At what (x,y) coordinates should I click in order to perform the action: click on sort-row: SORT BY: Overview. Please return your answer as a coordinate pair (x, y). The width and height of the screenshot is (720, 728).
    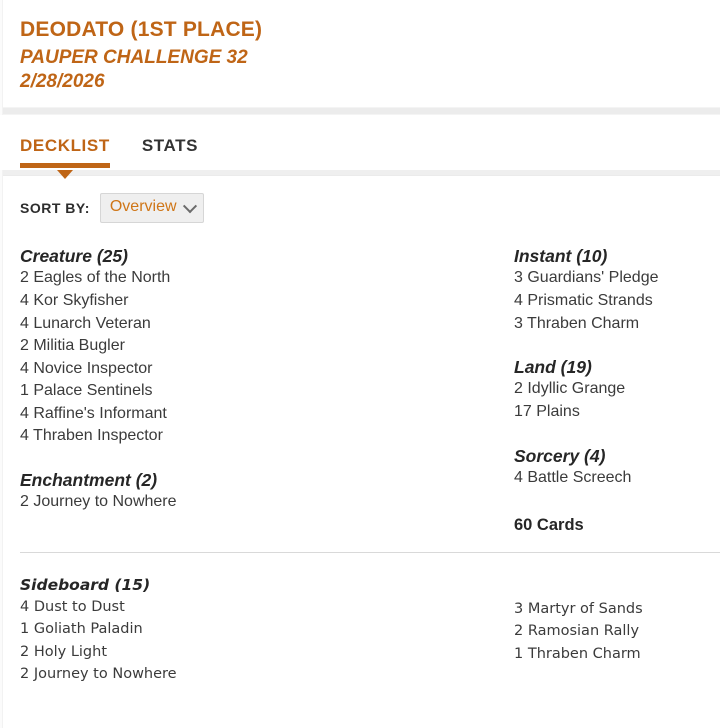
    Looking at the image, I should click on (360, 200).